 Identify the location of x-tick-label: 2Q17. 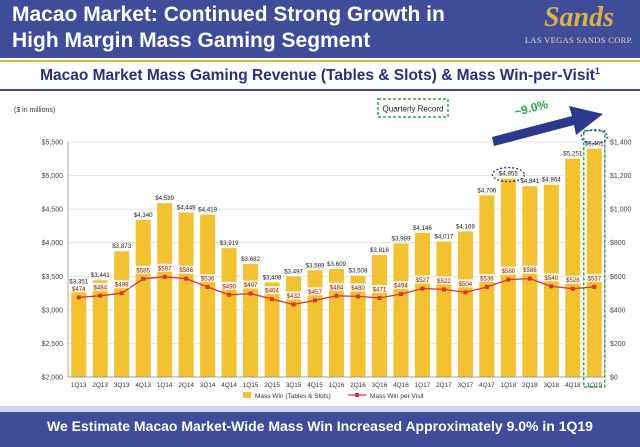
(444, 385).